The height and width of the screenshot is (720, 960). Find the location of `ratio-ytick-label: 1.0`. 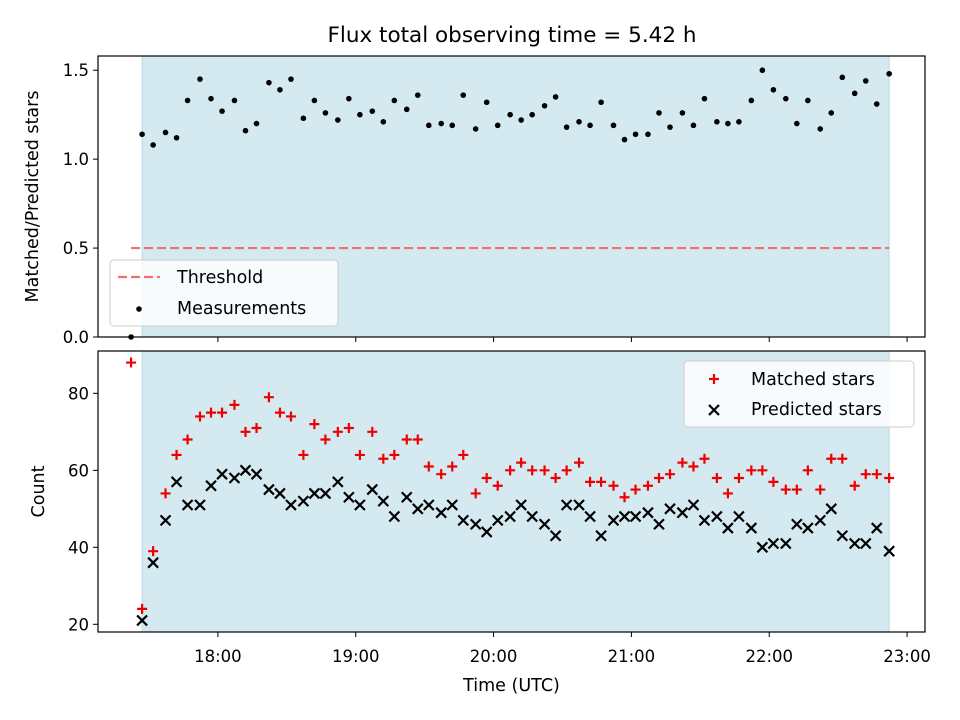

ratio-ytick-label: 1.0 is located at coordinates (76, 159).